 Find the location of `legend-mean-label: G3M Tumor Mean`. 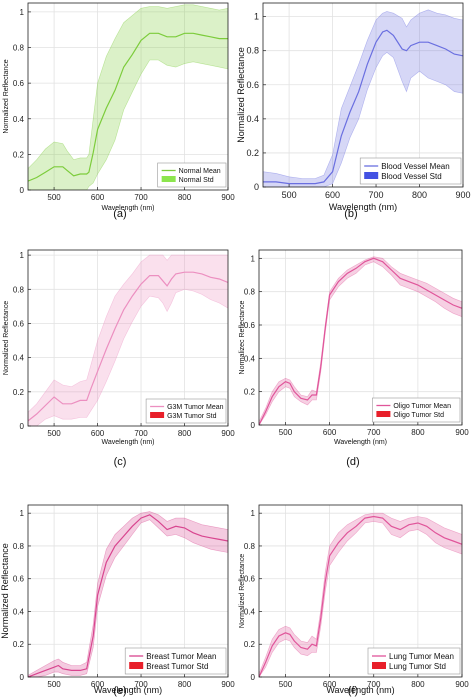

legend-mean-label: G3M Tumor Mean is located at coordinates (195, 407).